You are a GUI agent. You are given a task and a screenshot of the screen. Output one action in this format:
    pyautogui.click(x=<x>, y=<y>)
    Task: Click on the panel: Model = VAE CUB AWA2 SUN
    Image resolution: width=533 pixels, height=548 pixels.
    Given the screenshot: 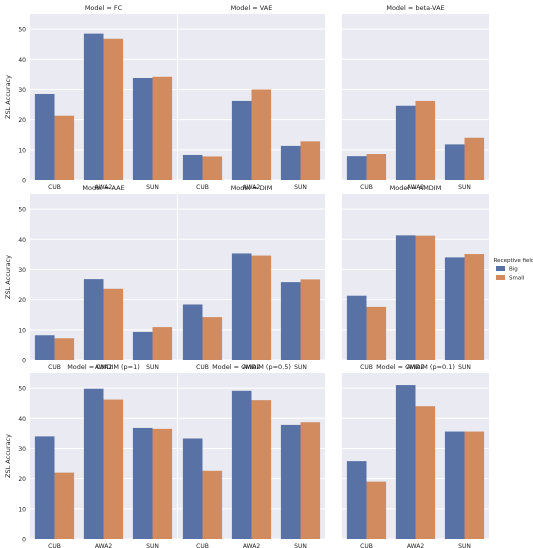 What is the action you would take?
    pyautogui.click(x=251, y=97)
    